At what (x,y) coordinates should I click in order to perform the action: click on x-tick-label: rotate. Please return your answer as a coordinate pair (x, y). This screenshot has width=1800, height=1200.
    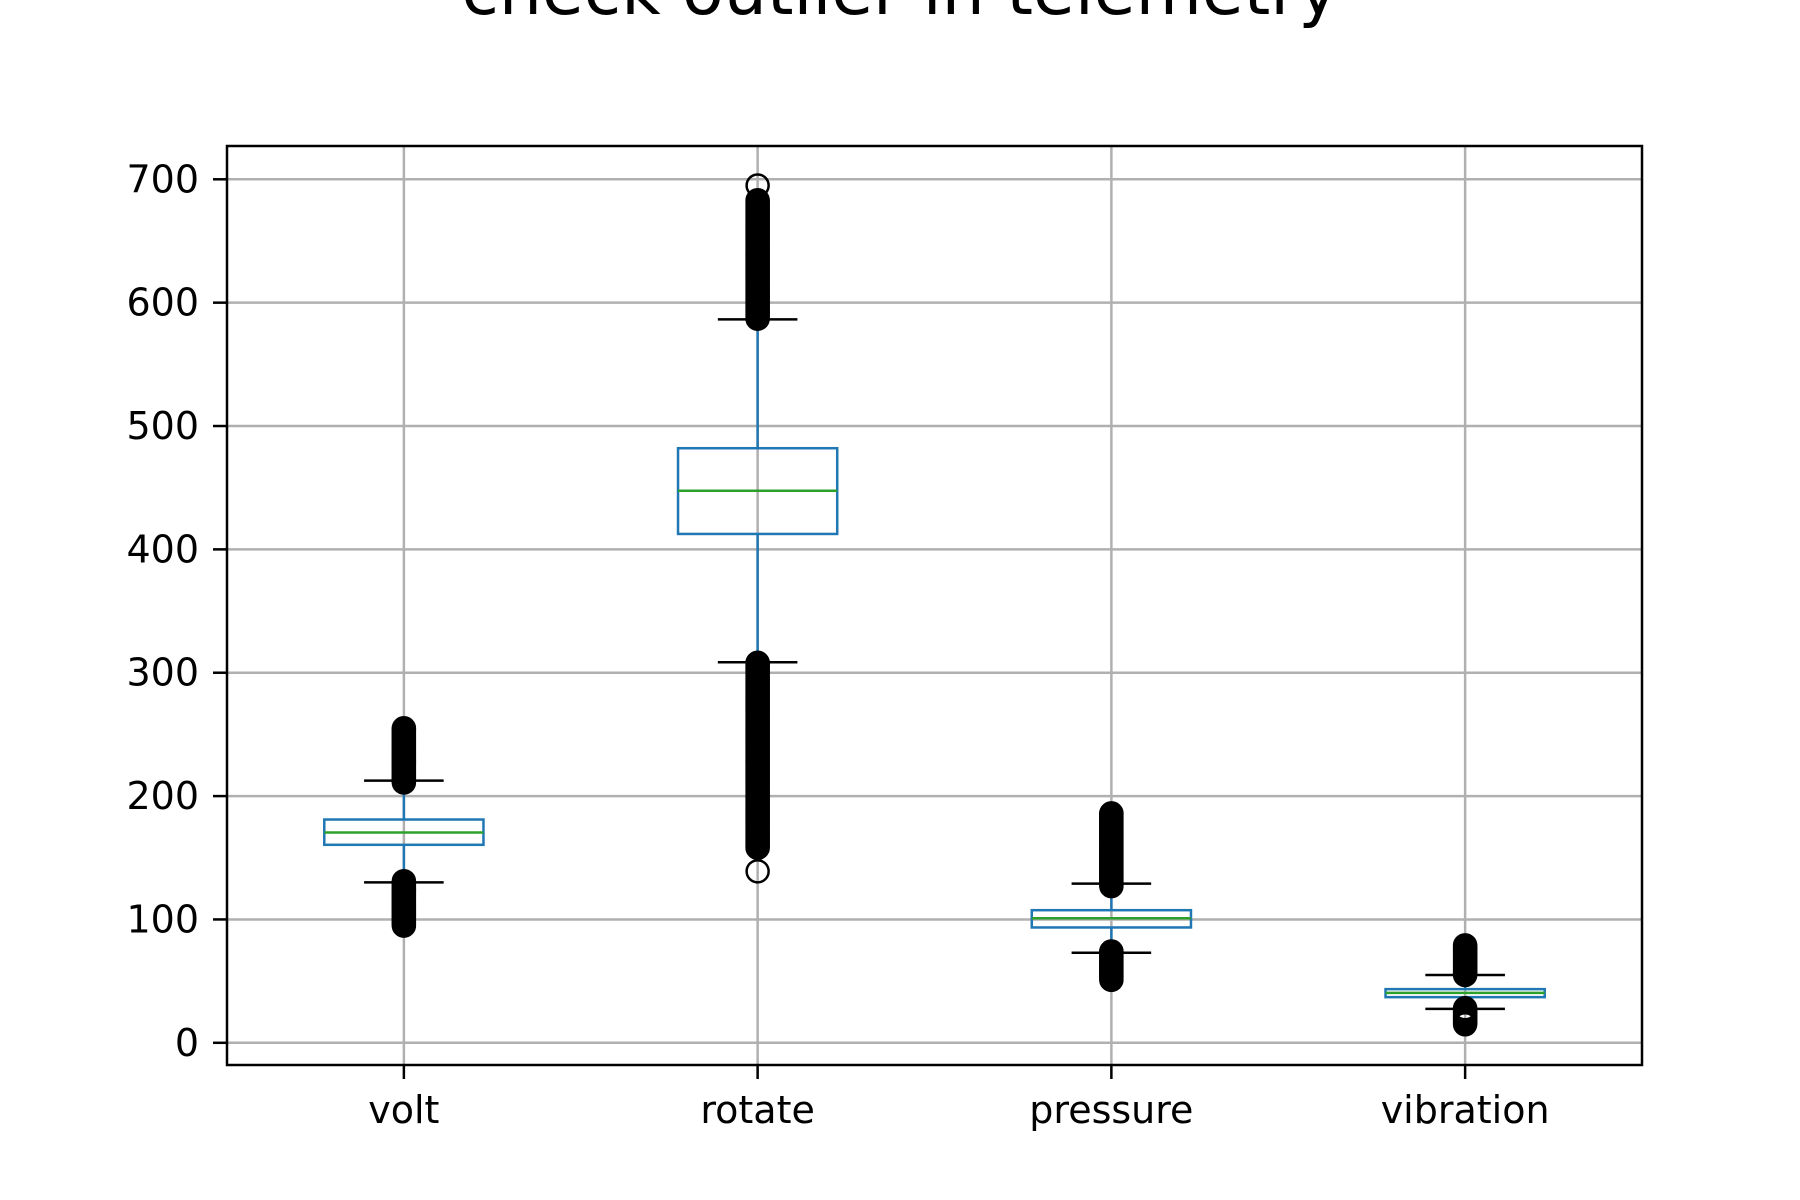
    Looking at the image, I should click on (757, 1110).